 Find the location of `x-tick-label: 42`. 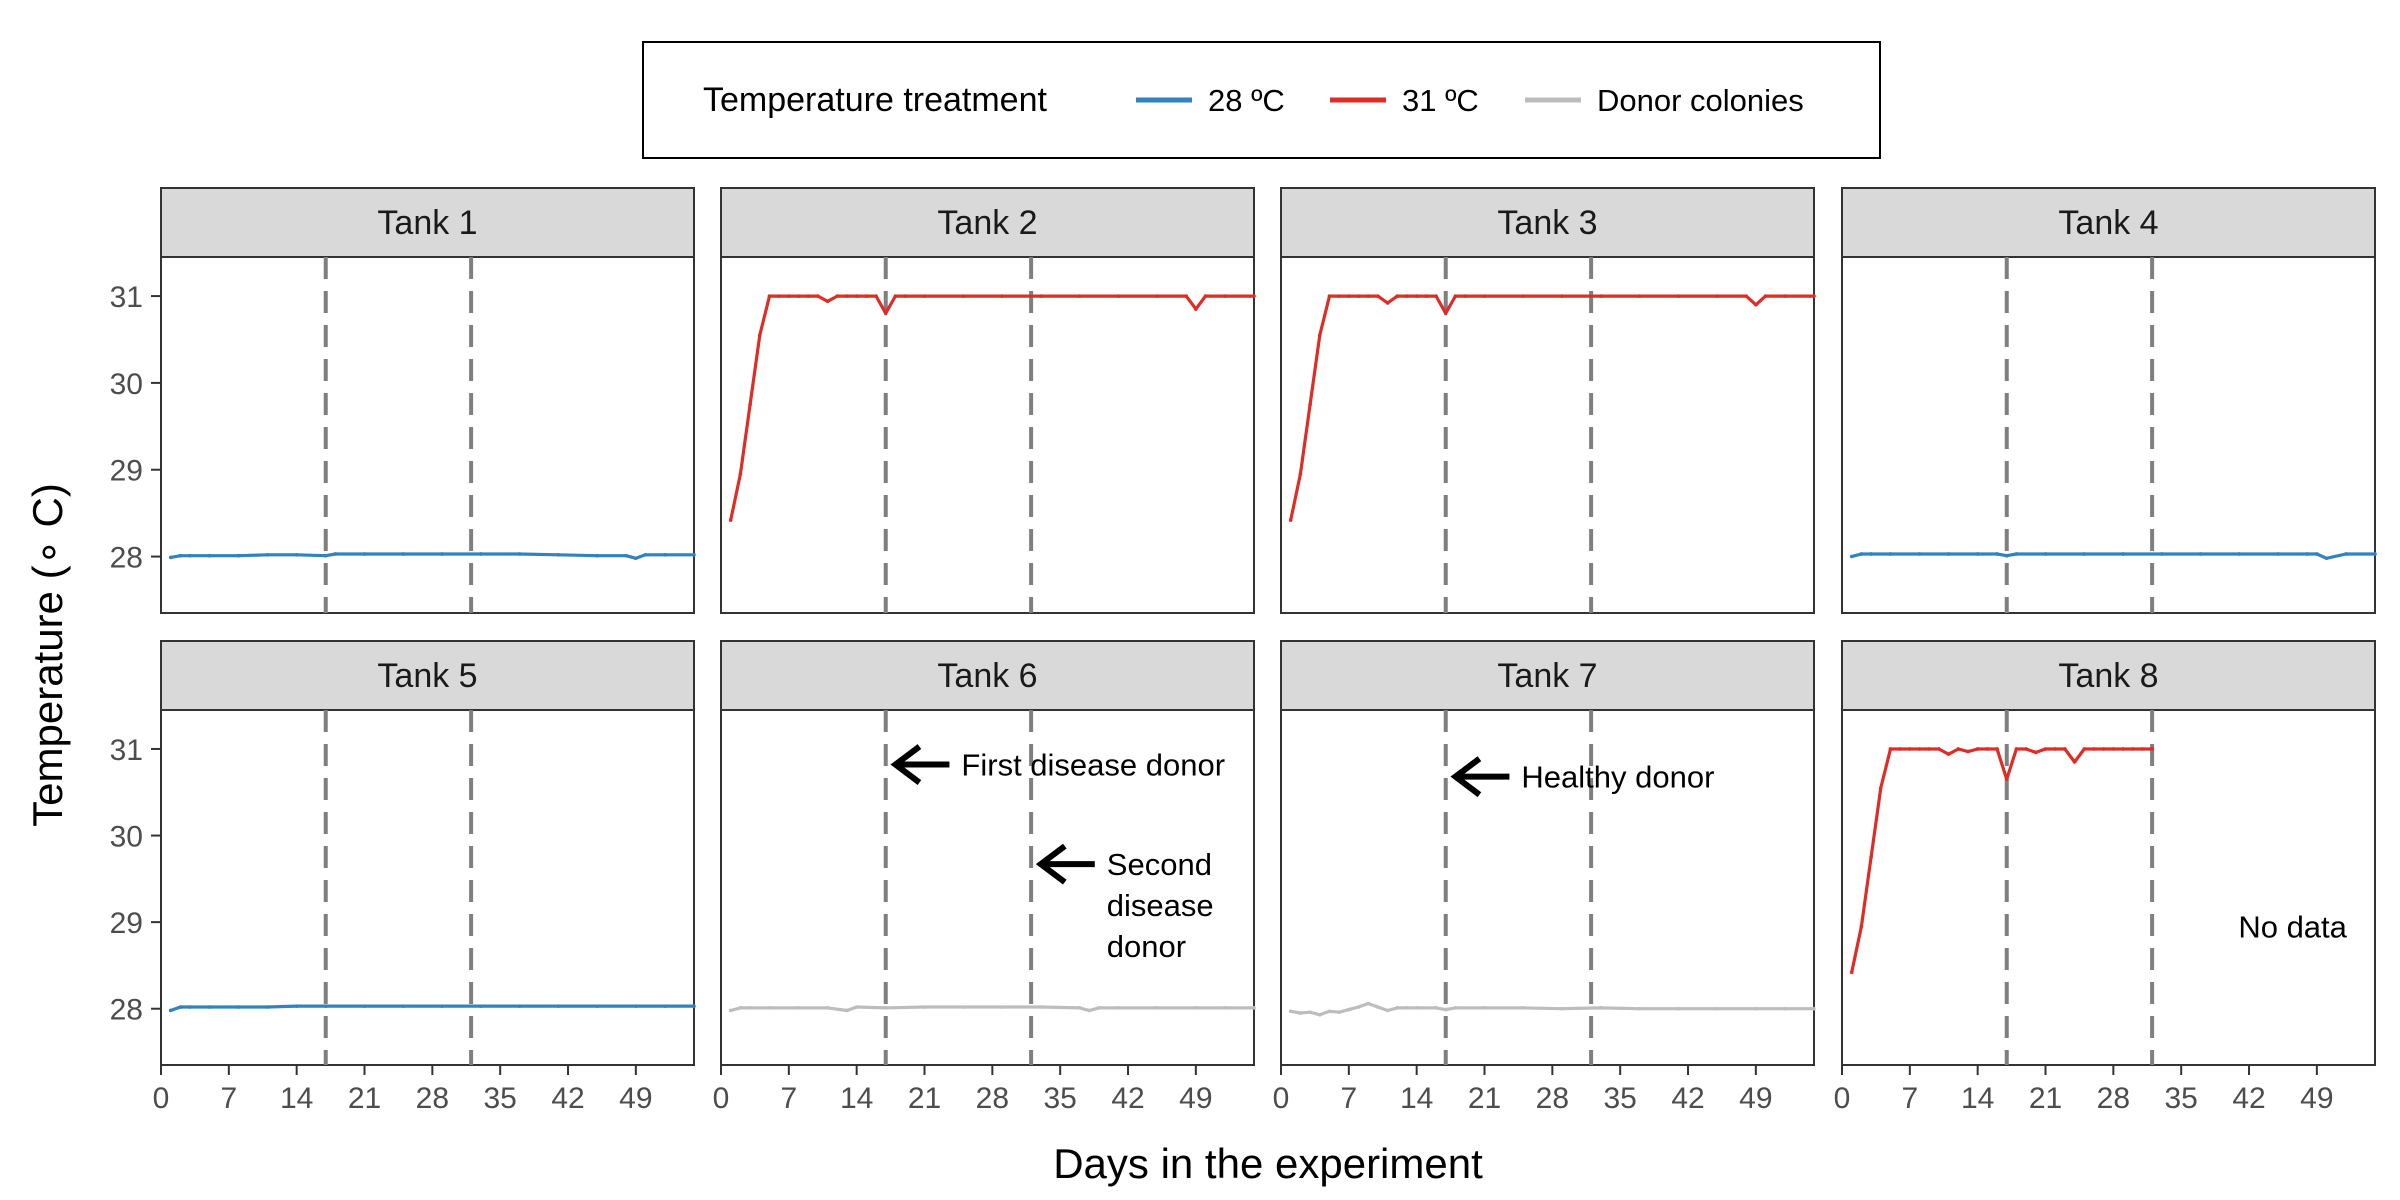

x-tick-label: 42 is located at coordinates (2248, 1098).